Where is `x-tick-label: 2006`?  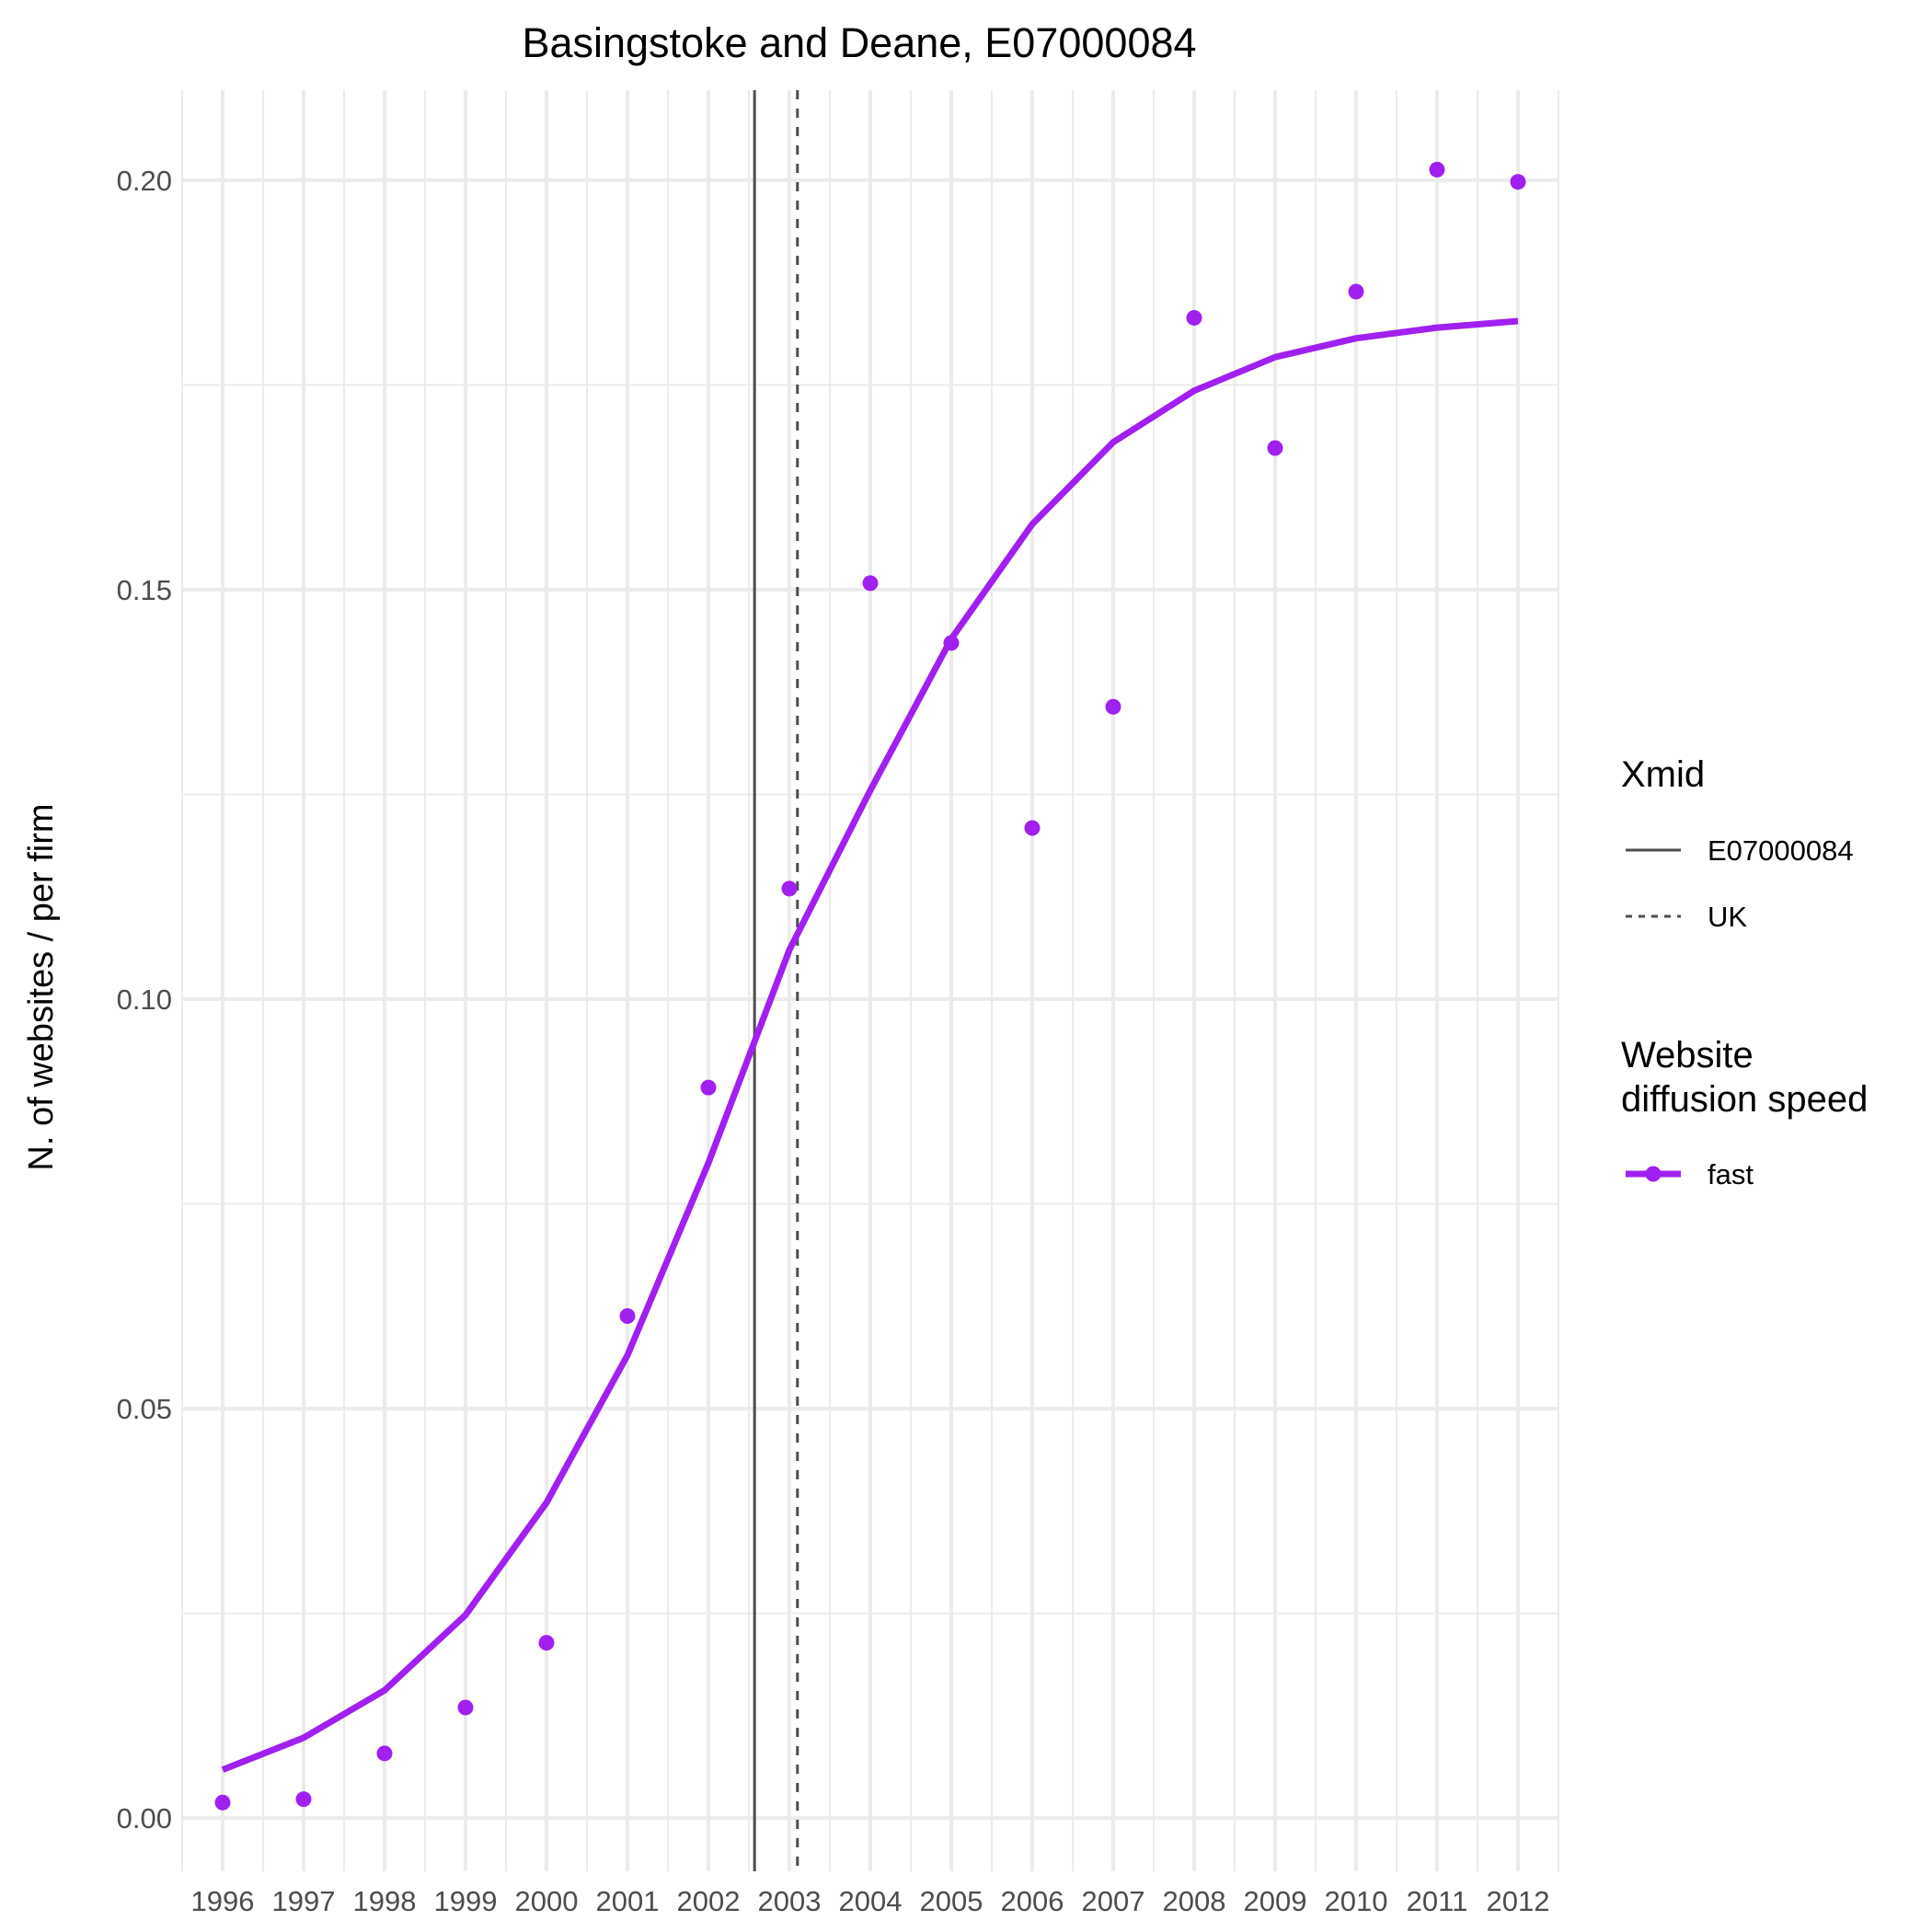 x-tick-label: 2006 is located at coordinates (1032, 1901).